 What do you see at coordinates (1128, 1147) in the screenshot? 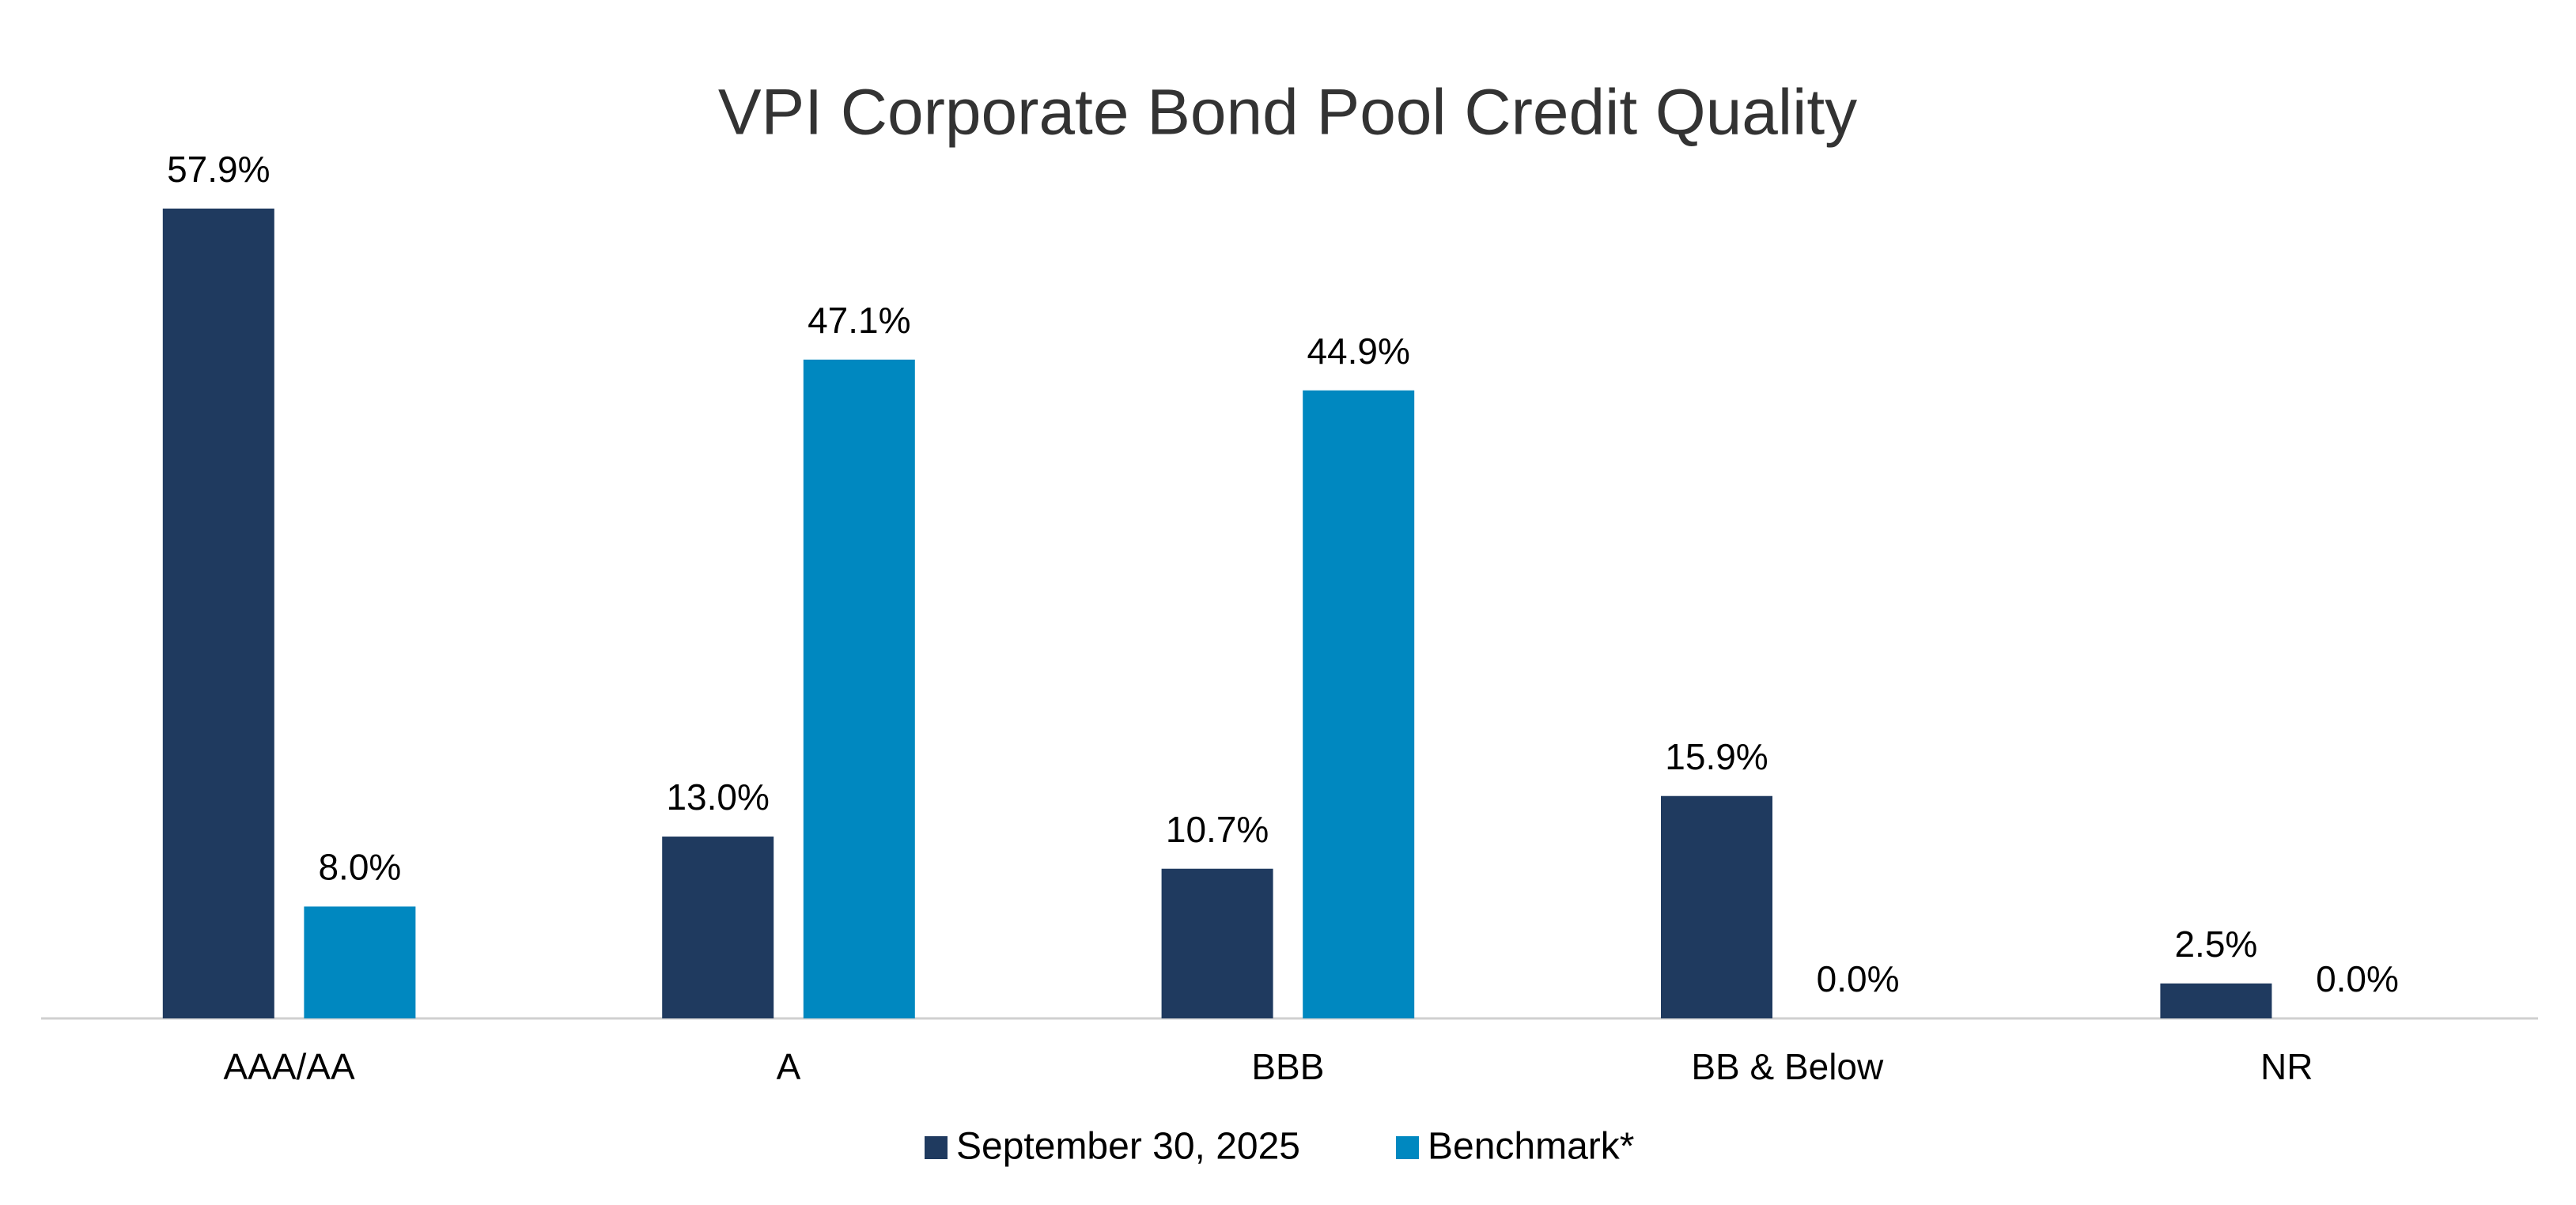
I see `legend-label: September 30, 2025` at bounding box center [1128, 1147].